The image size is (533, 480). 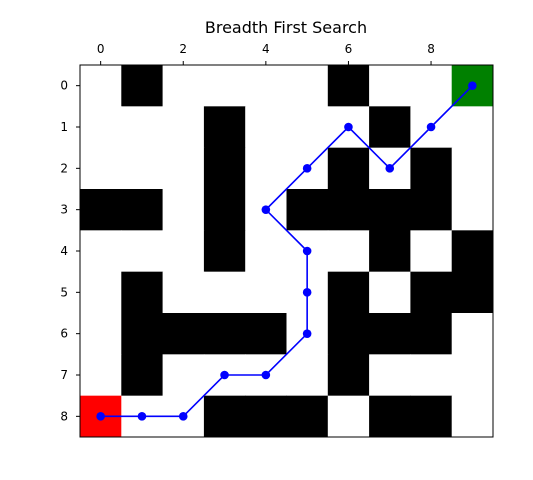 What do you see at coordinates (70, 251) in the screenshot?
I see `y-axis-ticks: 0 1 2 3 4 5 6 7 8` at bounding box center [70, 251].